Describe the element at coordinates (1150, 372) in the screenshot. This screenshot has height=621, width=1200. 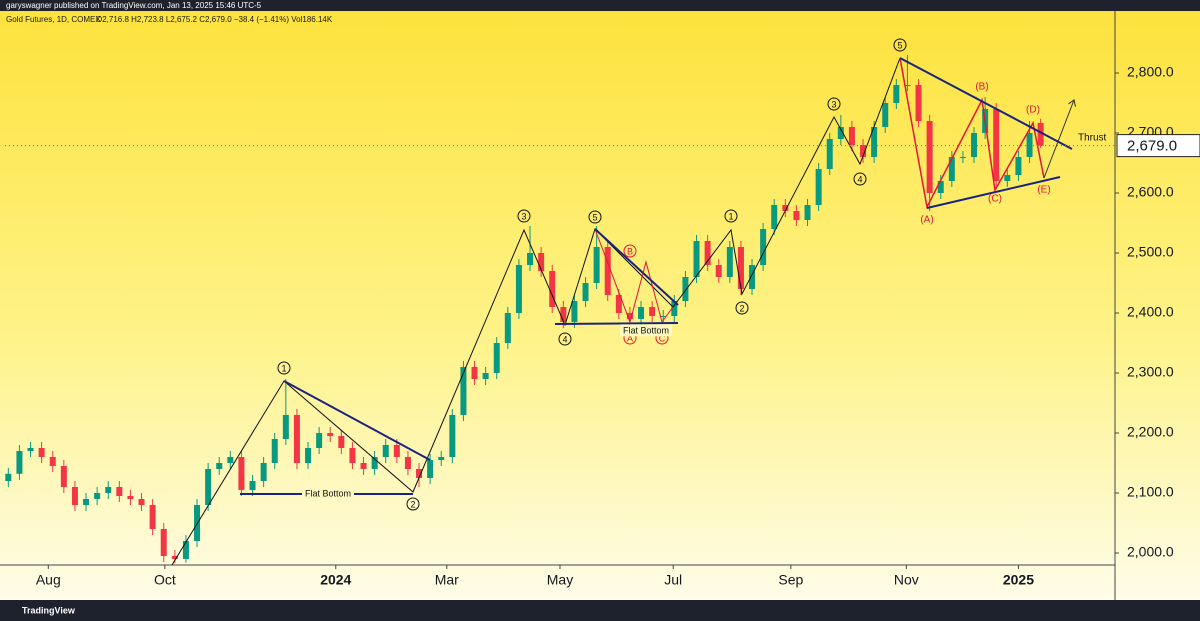
I see `y-tick-label: 2,300.0` at that location.